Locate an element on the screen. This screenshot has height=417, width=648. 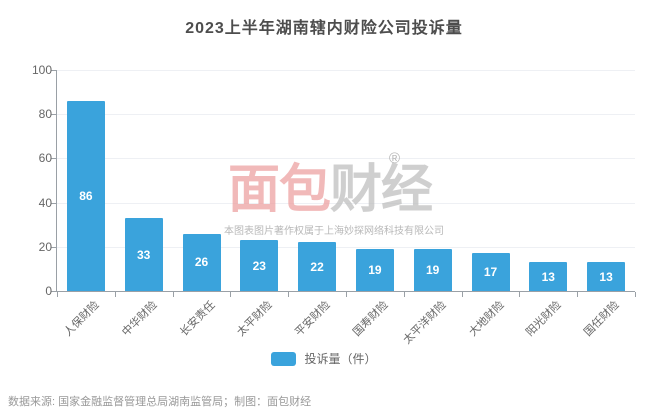
legend-swatch-icon is located at coordinates (284, 358).